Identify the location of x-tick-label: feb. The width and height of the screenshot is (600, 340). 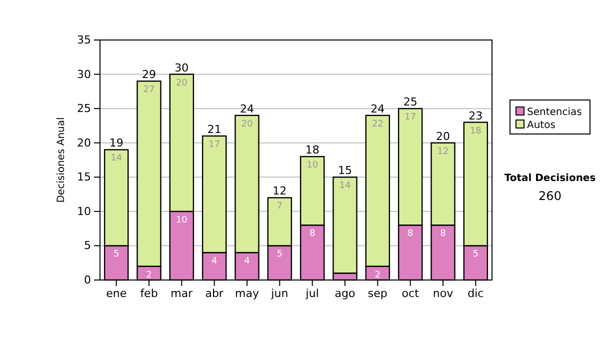
(149, 293).